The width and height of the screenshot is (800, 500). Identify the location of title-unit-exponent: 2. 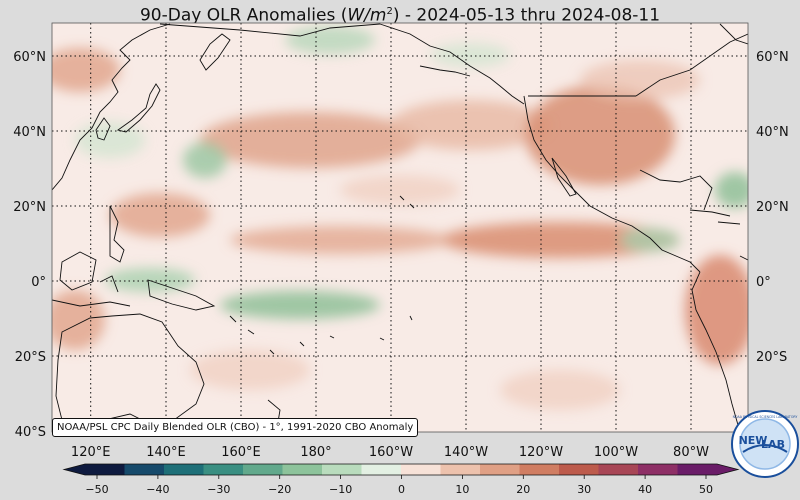
(389, 11).